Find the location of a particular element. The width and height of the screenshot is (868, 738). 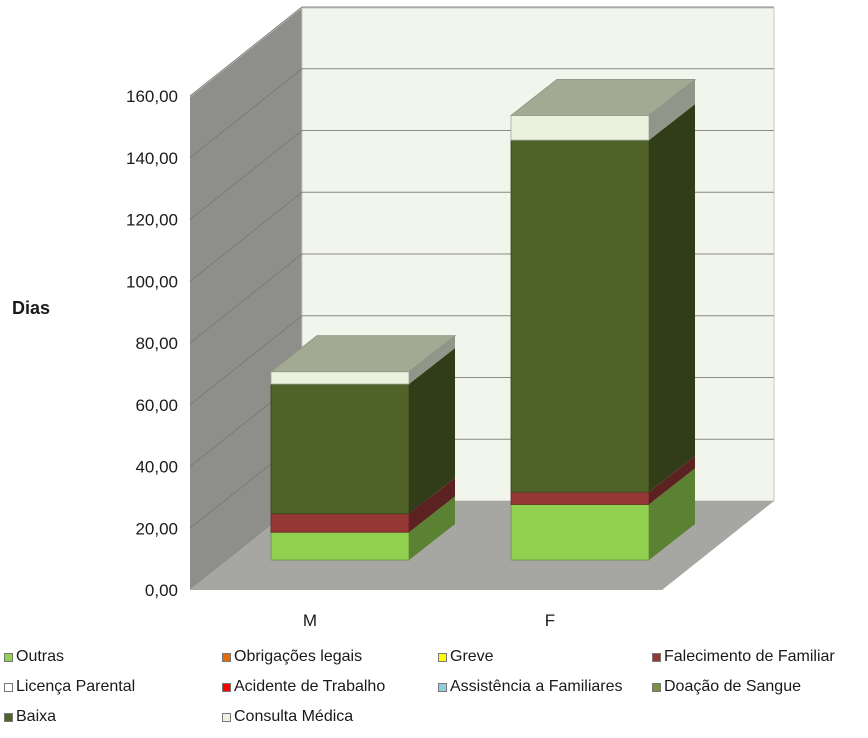

y-tick-label: 140,00 is located at coordinates (152, 158).